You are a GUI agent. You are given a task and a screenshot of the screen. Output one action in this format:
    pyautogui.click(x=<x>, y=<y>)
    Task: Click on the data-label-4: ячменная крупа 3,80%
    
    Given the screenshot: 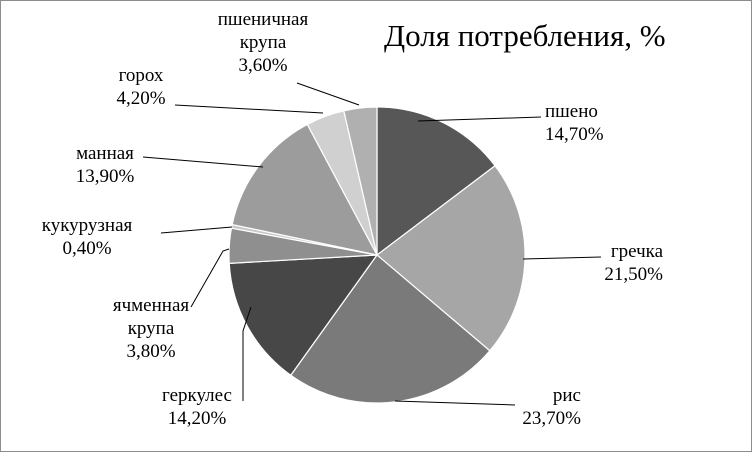 What is the action you would take?
    pyautogui.click(x=151, y=328)
    